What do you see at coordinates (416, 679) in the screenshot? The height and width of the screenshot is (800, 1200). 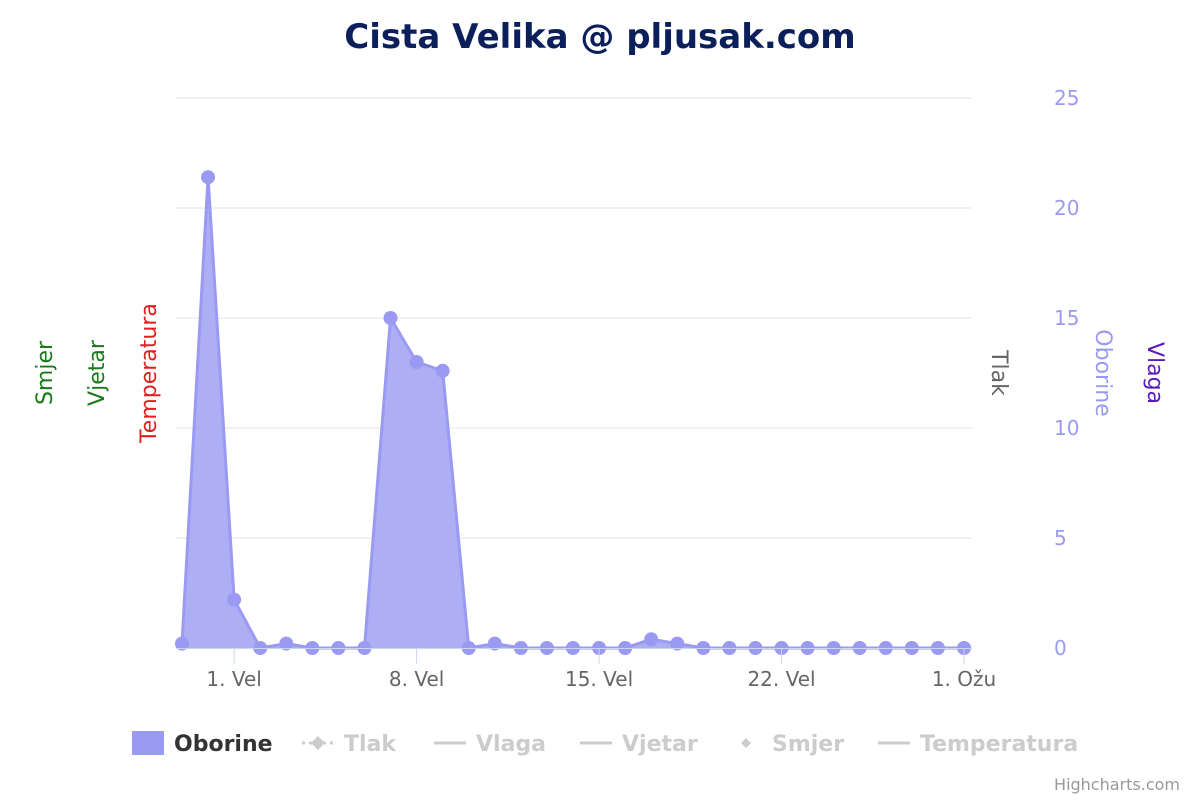 I see `x-tick-label-1: 8. Vel` at bounding box center [416, 679].